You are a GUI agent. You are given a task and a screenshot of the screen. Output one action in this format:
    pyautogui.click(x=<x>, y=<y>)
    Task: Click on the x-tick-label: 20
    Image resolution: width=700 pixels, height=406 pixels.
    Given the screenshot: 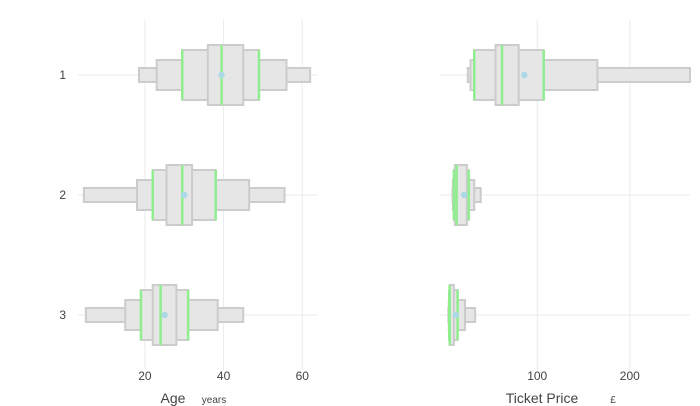 What is the action you would take?
    pyautogui.click(x=145, y=376)
    